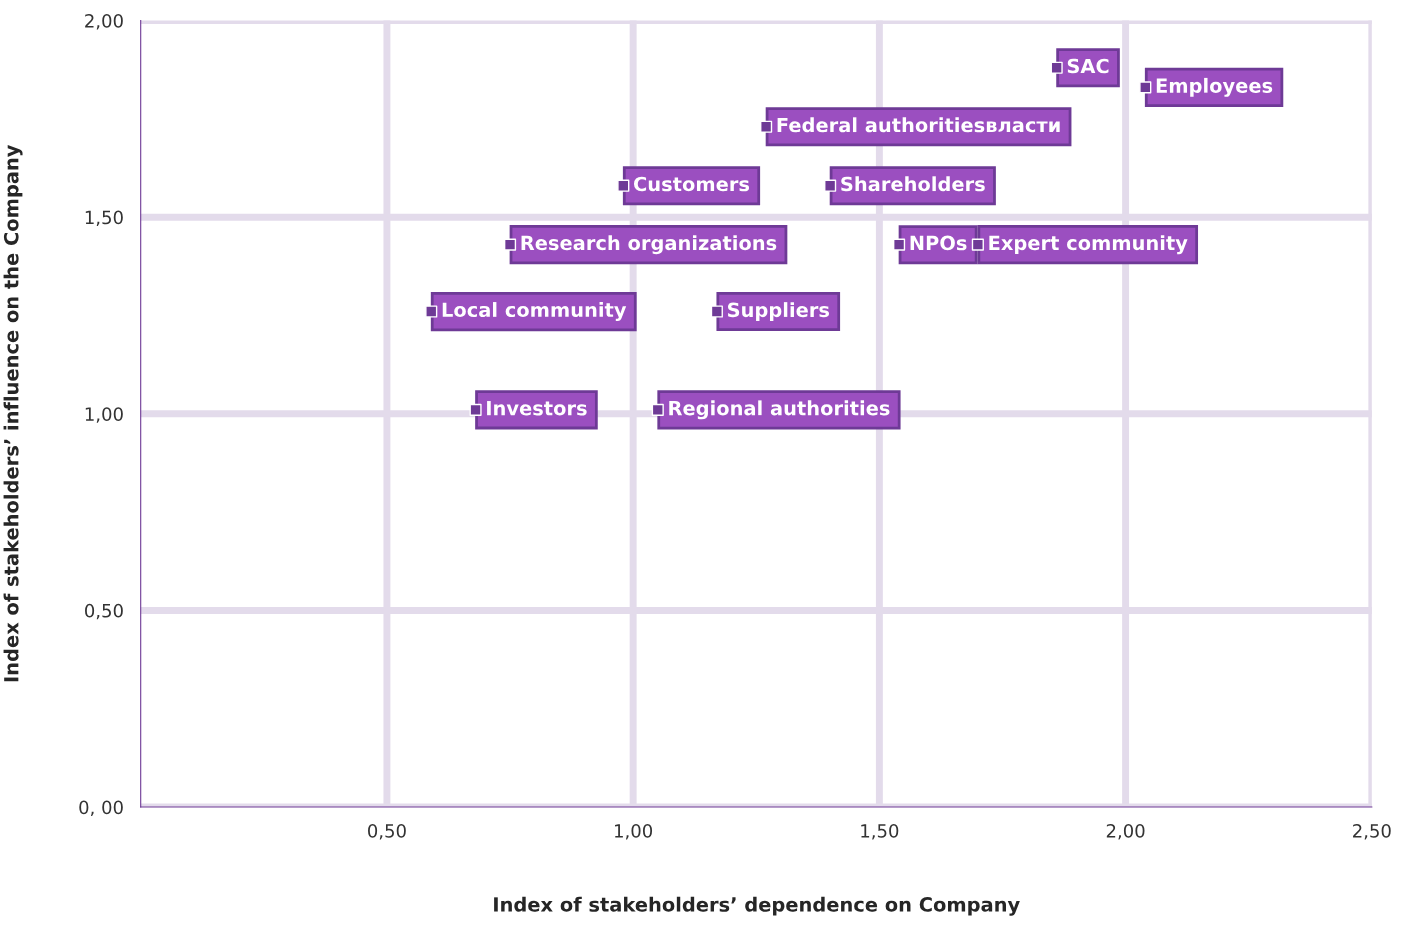 This screenshot has width=1407, height=933. Describe the element at coordinates (104, 218) in the screenshot. I see `y-tick-label: 1,50` at that location.